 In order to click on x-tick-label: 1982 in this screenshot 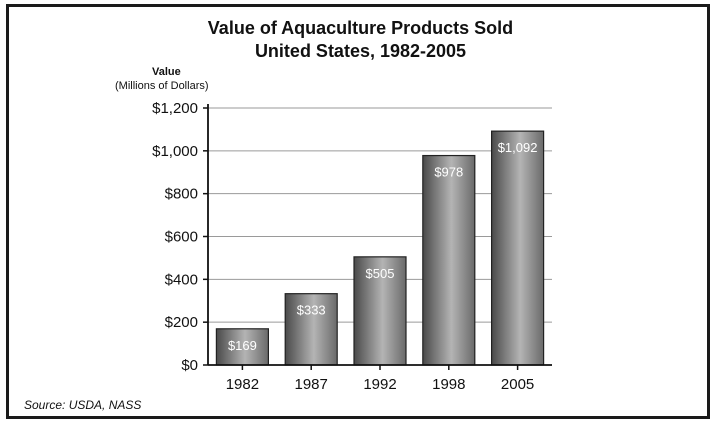, I will do `click(242, 384)`.